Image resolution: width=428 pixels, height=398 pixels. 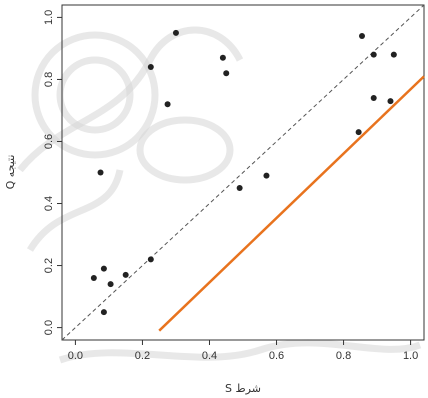 What do you see at coordinates (49, 17) in the screenshot?
I see `y-tick-label: 1.0` at bounding box center [49, 17].